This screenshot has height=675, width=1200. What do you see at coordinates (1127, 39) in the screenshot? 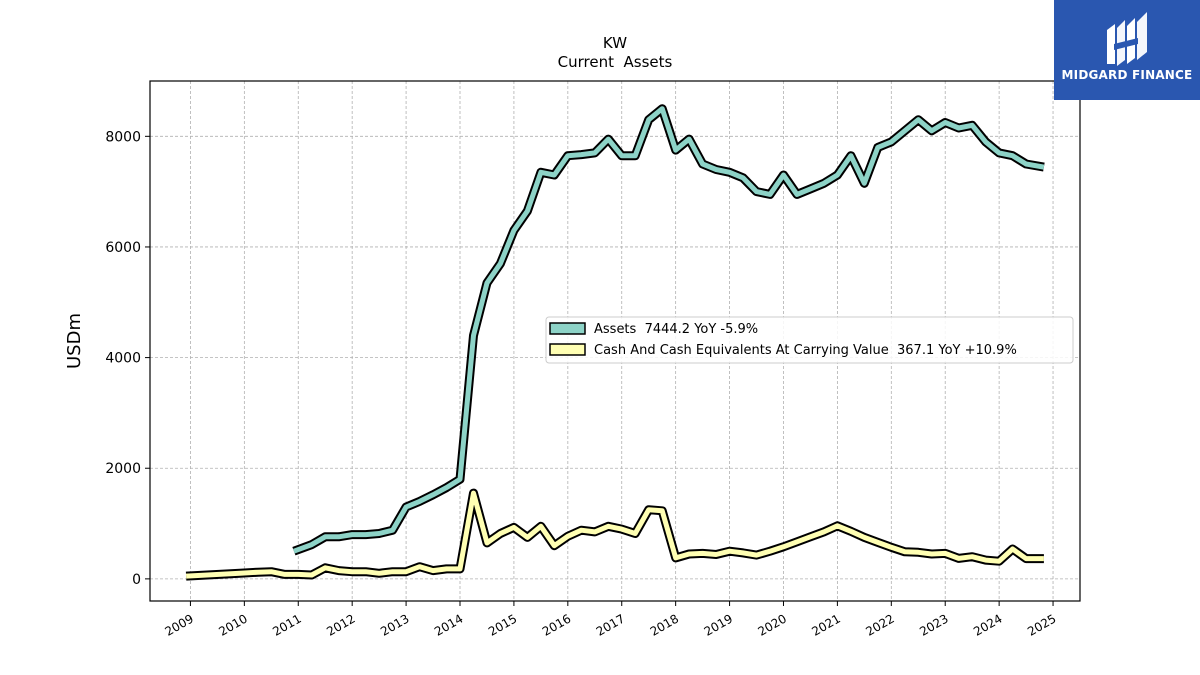
I see `midgard-logo-icon` at bounding box center [1127, 39].